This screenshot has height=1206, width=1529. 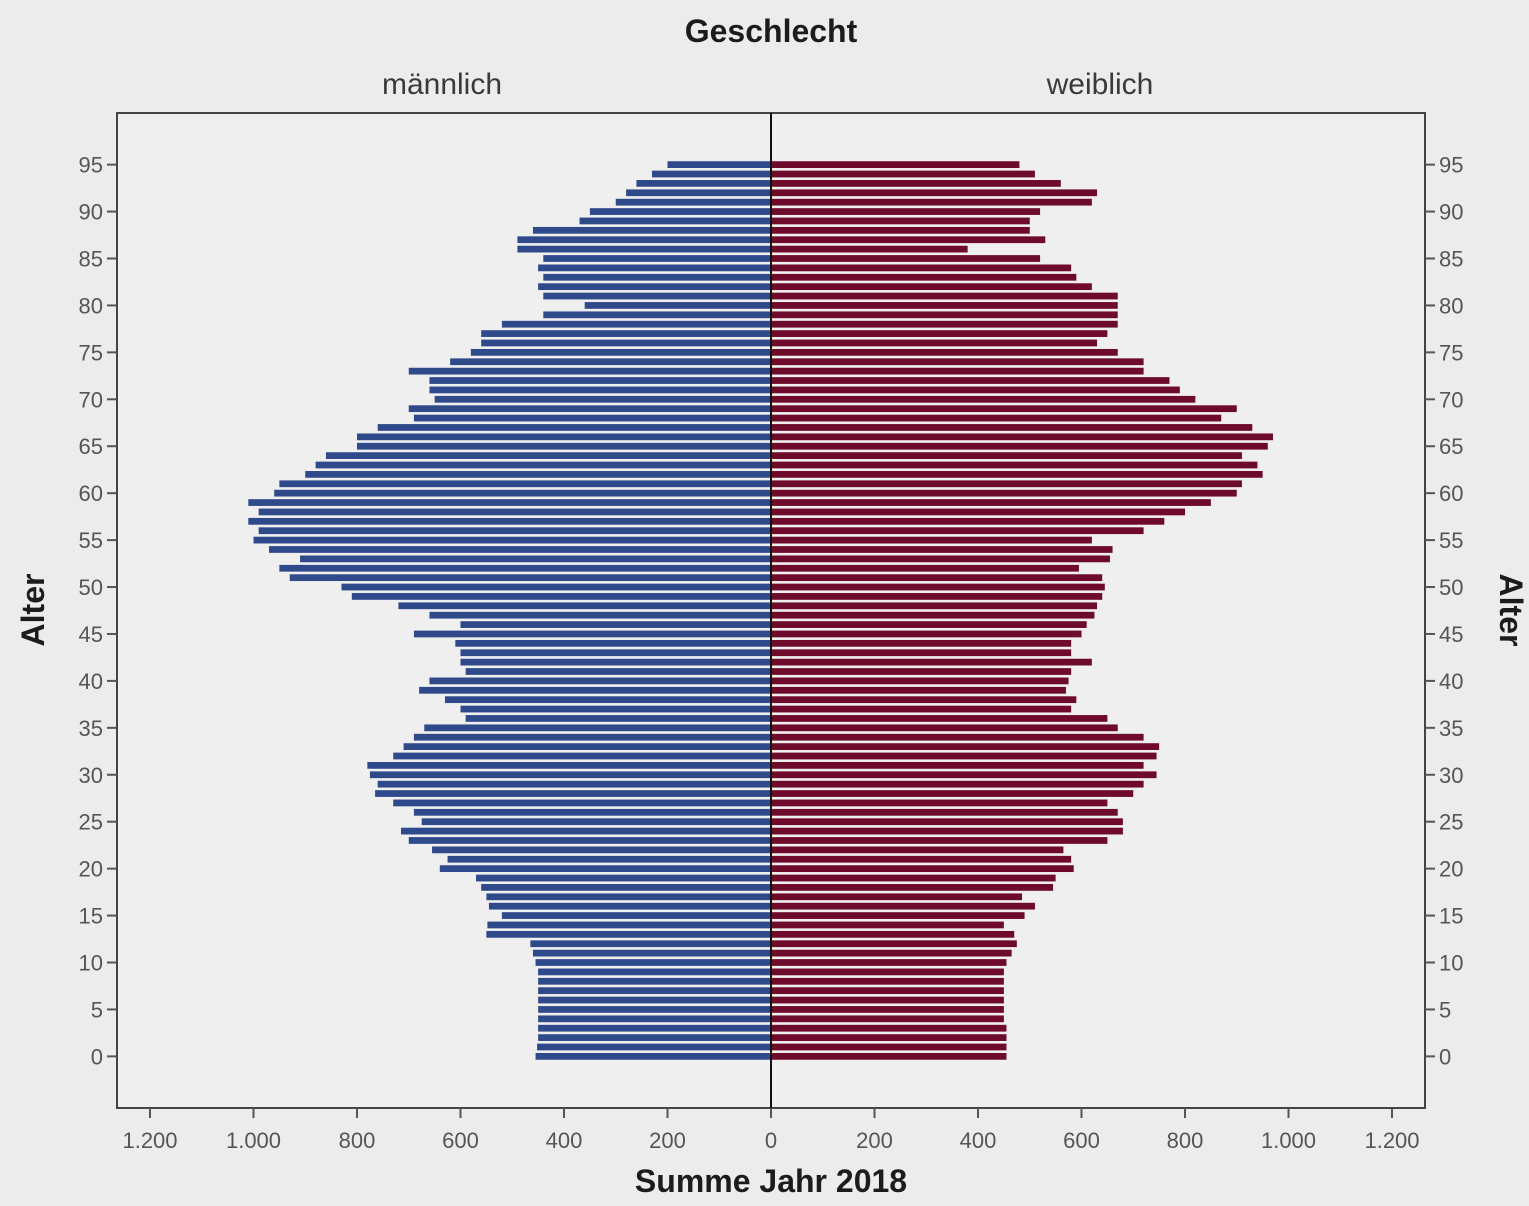 I want to click on left-y-tick-label: 25, so click(x=91, y=822).